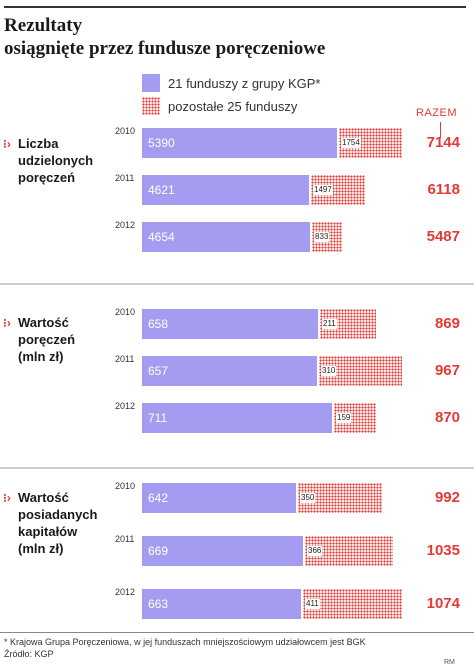 The image size is (474, 672). What do you see at coordinates (447, 417) in the screenshot?
I see `total-value: 870` at bounding box center [447, 417].